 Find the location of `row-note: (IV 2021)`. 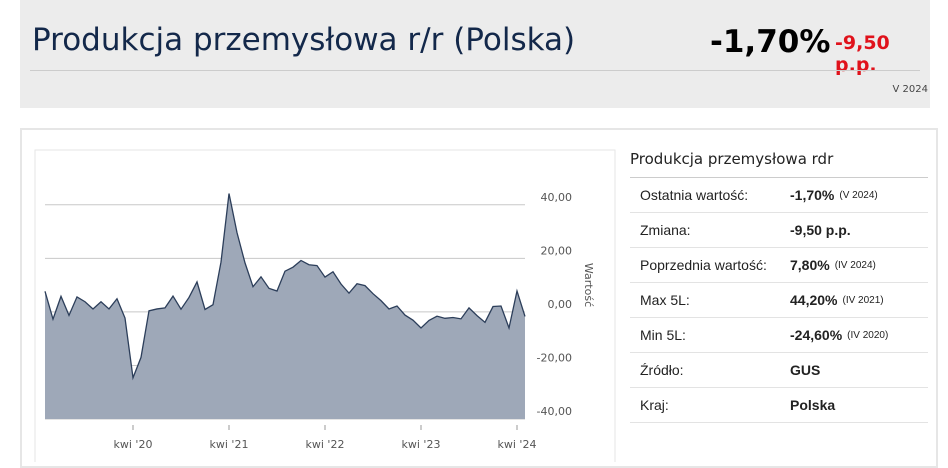

row-note: (IV 2021) is located at coordinates (863, 300).